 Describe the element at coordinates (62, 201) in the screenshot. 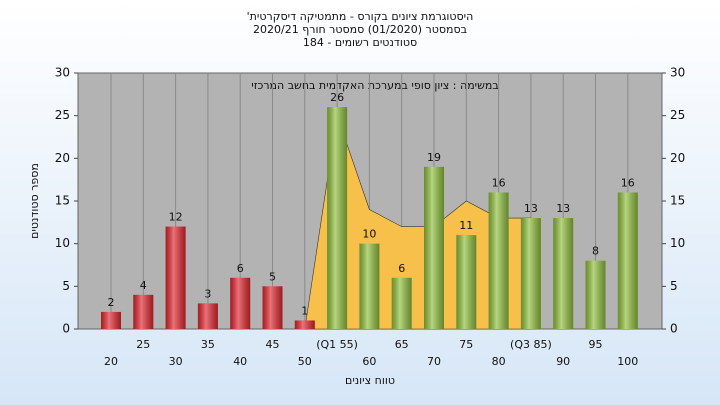

I see `y-tick-label: 15` at that location.